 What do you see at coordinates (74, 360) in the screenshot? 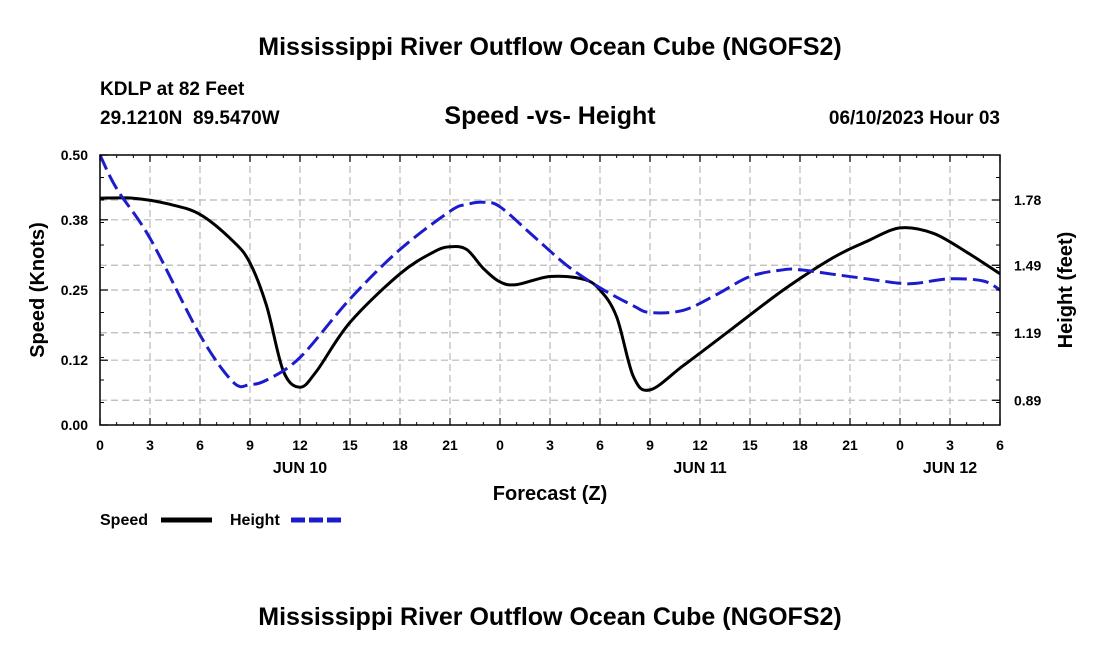
I see `y-tick-label: 0.12` at bounding box center [74, 360].